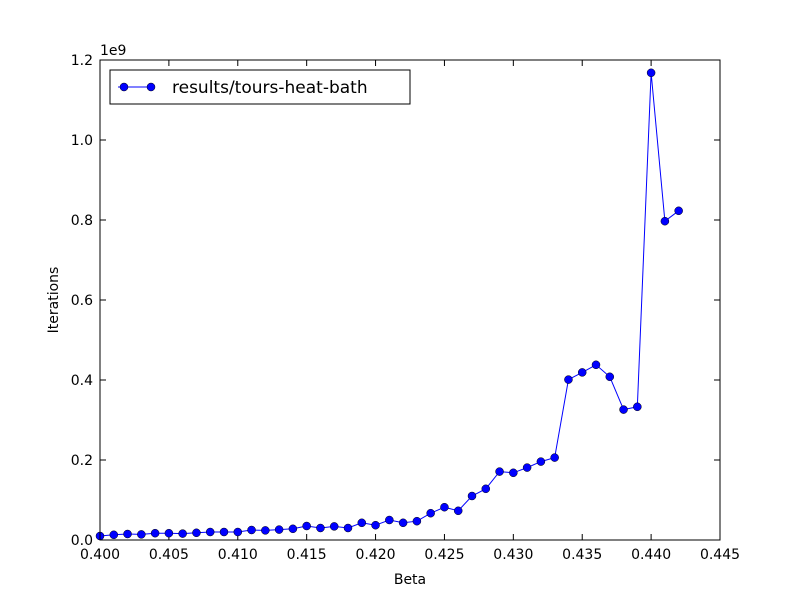 The width and height of the screenshot is (800, 600). Describe the element at coordinates (238, 555) in the screenshot. I see `x-tick-label: 0.410` at that location.